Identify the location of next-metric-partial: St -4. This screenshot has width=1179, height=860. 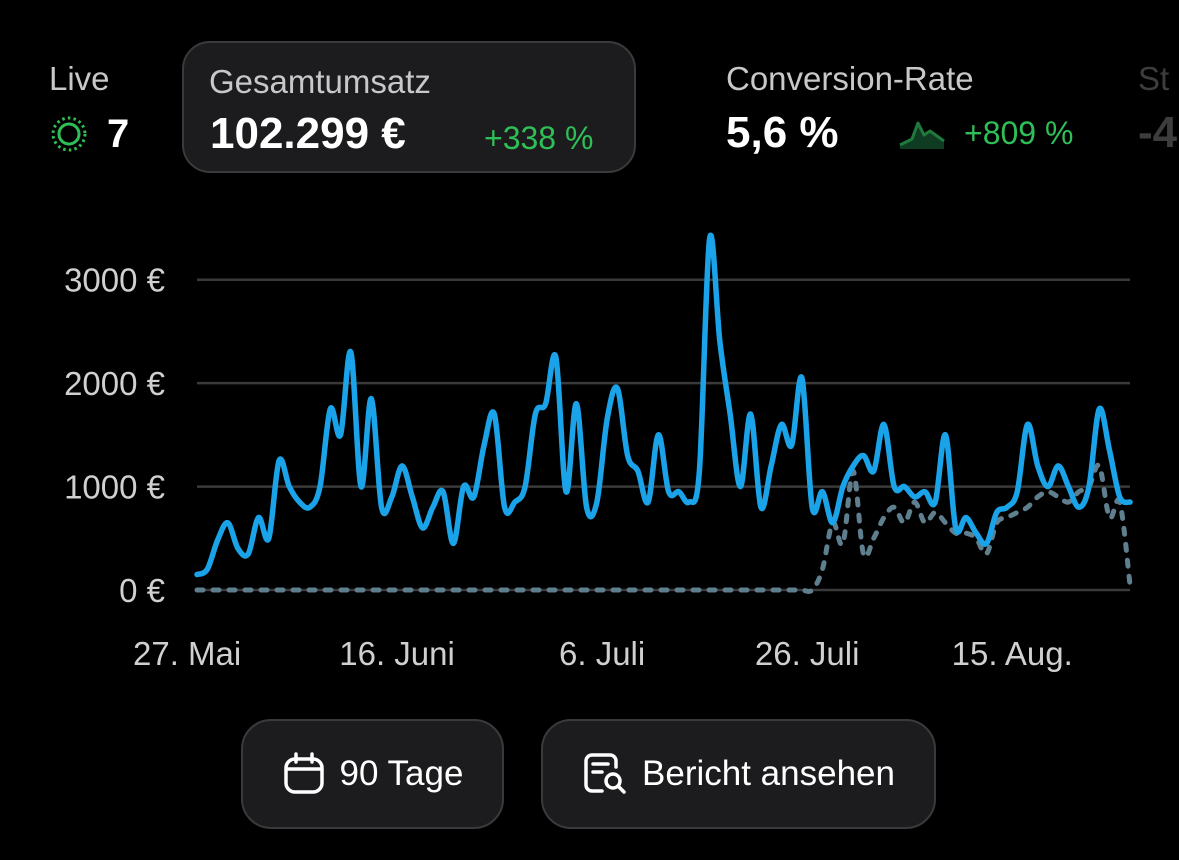
(1157, 107).